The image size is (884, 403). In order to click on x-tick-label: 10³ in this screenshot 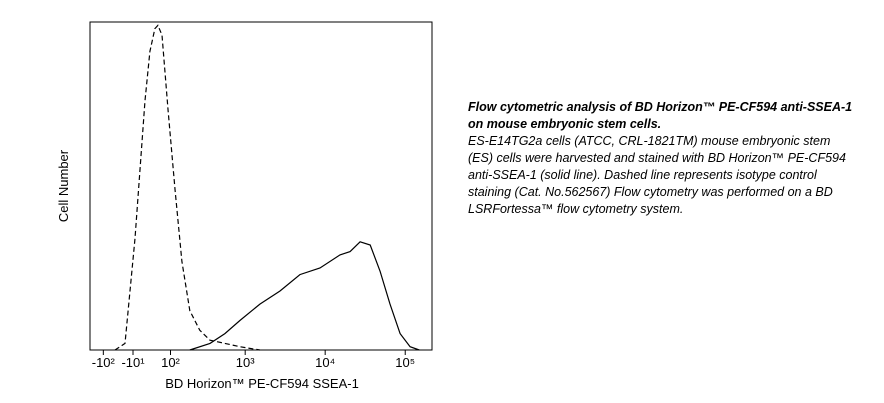, I will do `click(245, 362)`.